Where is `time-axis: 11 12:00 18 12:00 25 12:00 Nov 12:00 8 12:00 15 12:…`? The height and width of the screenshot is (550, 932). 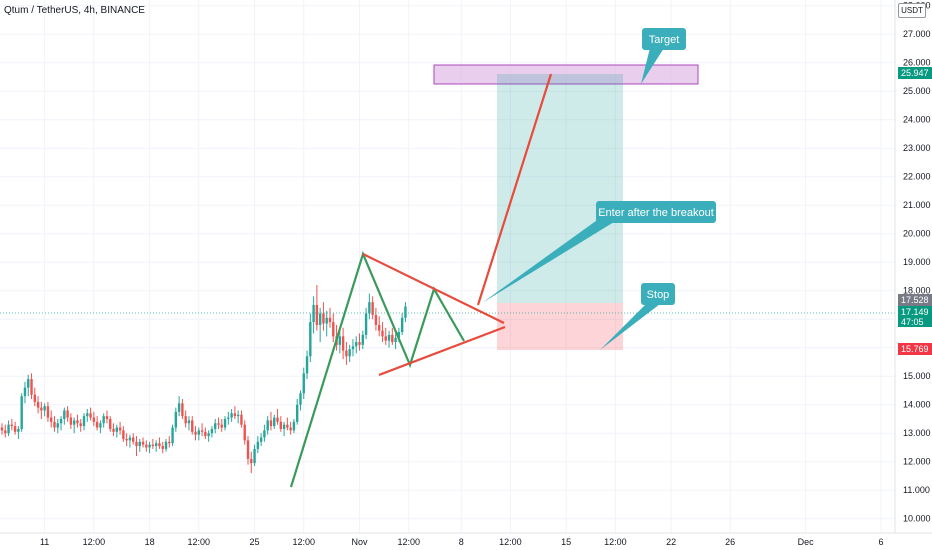 time-axis: 11 12:00 18 12:00 25 12:00 Nov 12:00 8 12:00 15 12:… is located at coordinates (462, 542).